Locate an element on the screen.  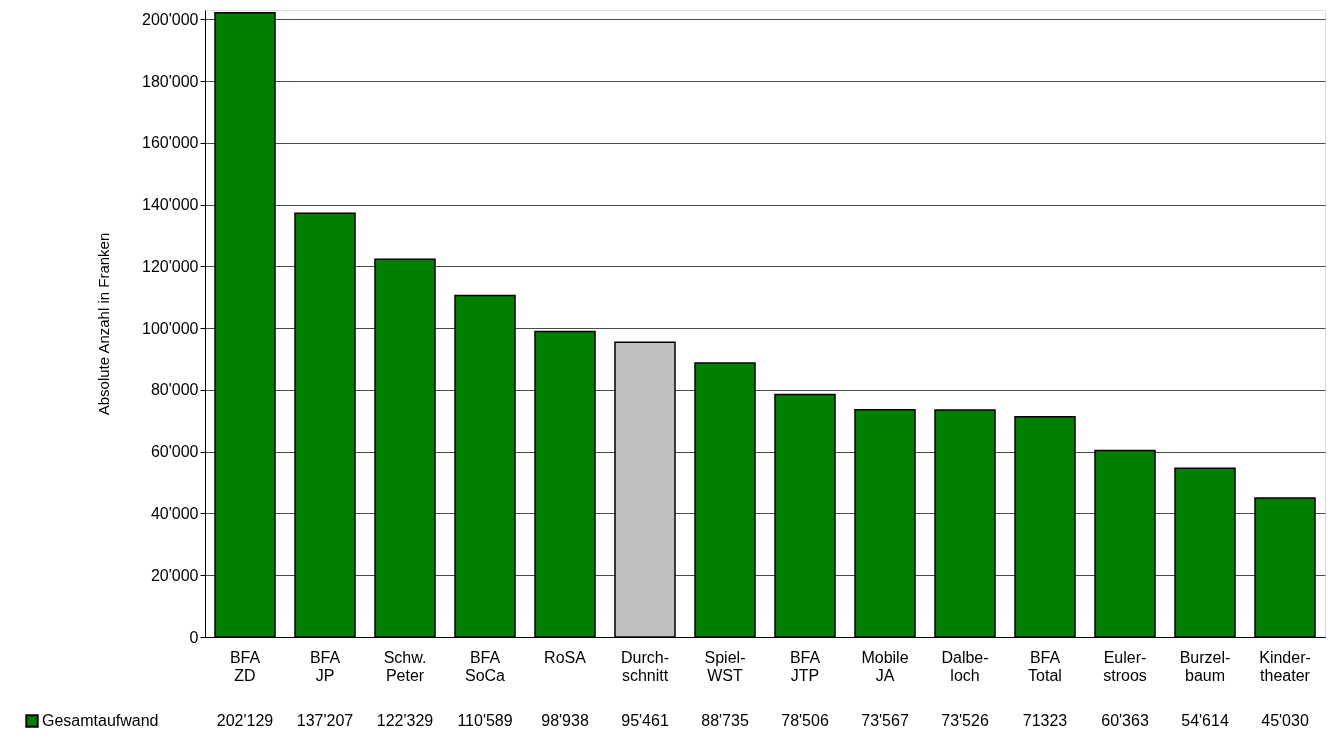
legend-label: Gesamtaufwand is located at coordinates (100, 720).